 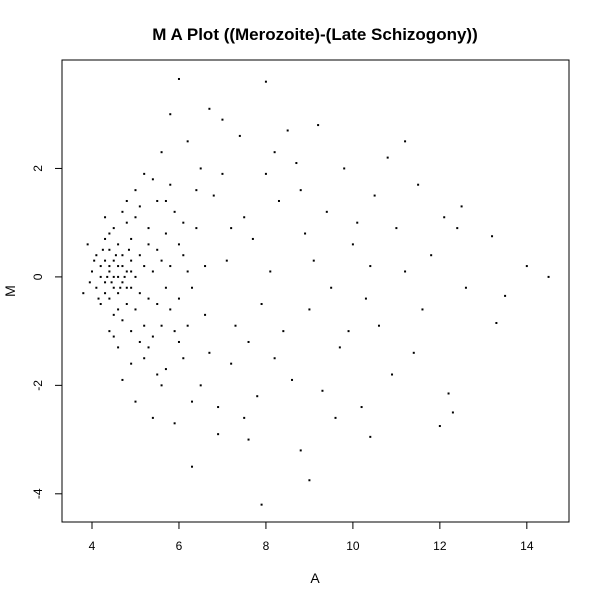 I want to click on x-tick-label: 10, so click(x=353, y=546).